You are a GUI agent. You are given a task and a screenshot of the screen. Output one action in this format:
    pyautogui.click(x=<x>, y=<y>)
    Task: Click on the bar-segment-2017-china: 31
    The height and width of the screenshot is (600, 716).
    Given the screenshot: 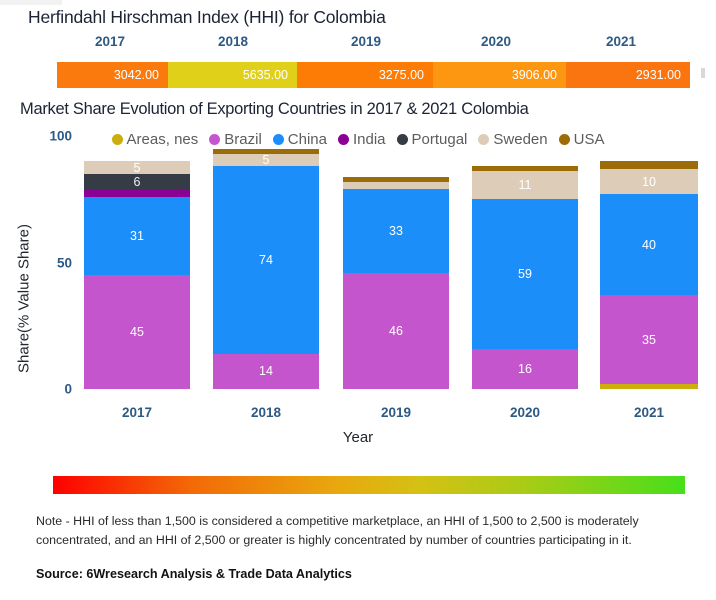 What is the action you would take?
    pyautogui.click(x=137, y=236)
    